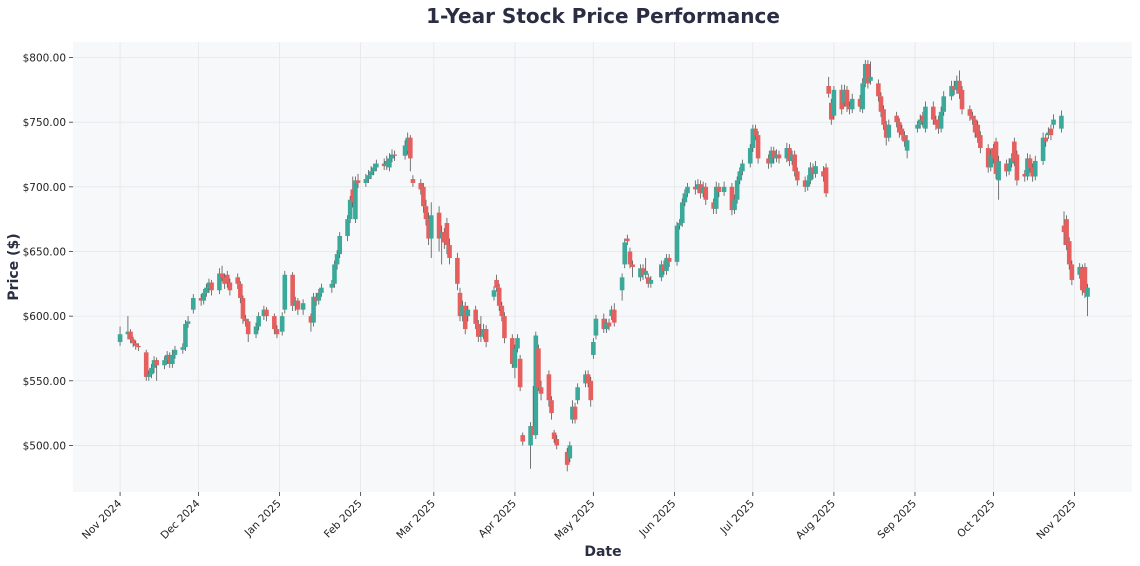 The width and height of the screenshot is (1140, 566). I want to click on x-tick-label: Jul 2025, so click(737, 517).